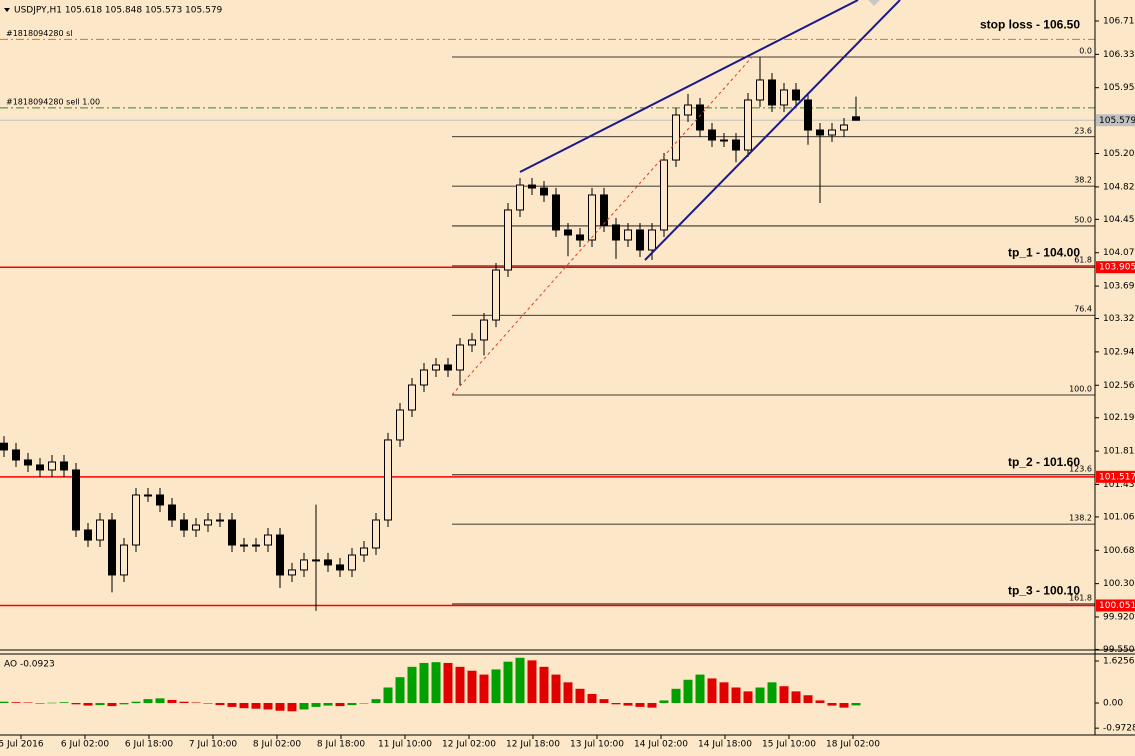 The height and width of the screenshot is (756, 1135). Describe the element at coordinates (1117, 268) in the screenshot. I see `price-box-label: 103.905` at that location.